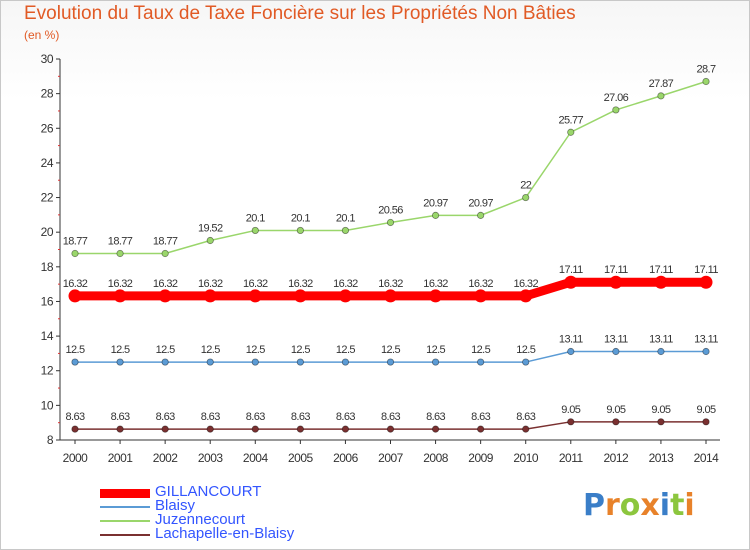 This screenshot has width=750, height=550. I want to click on y-tick-label: 30, so click(47, 59).